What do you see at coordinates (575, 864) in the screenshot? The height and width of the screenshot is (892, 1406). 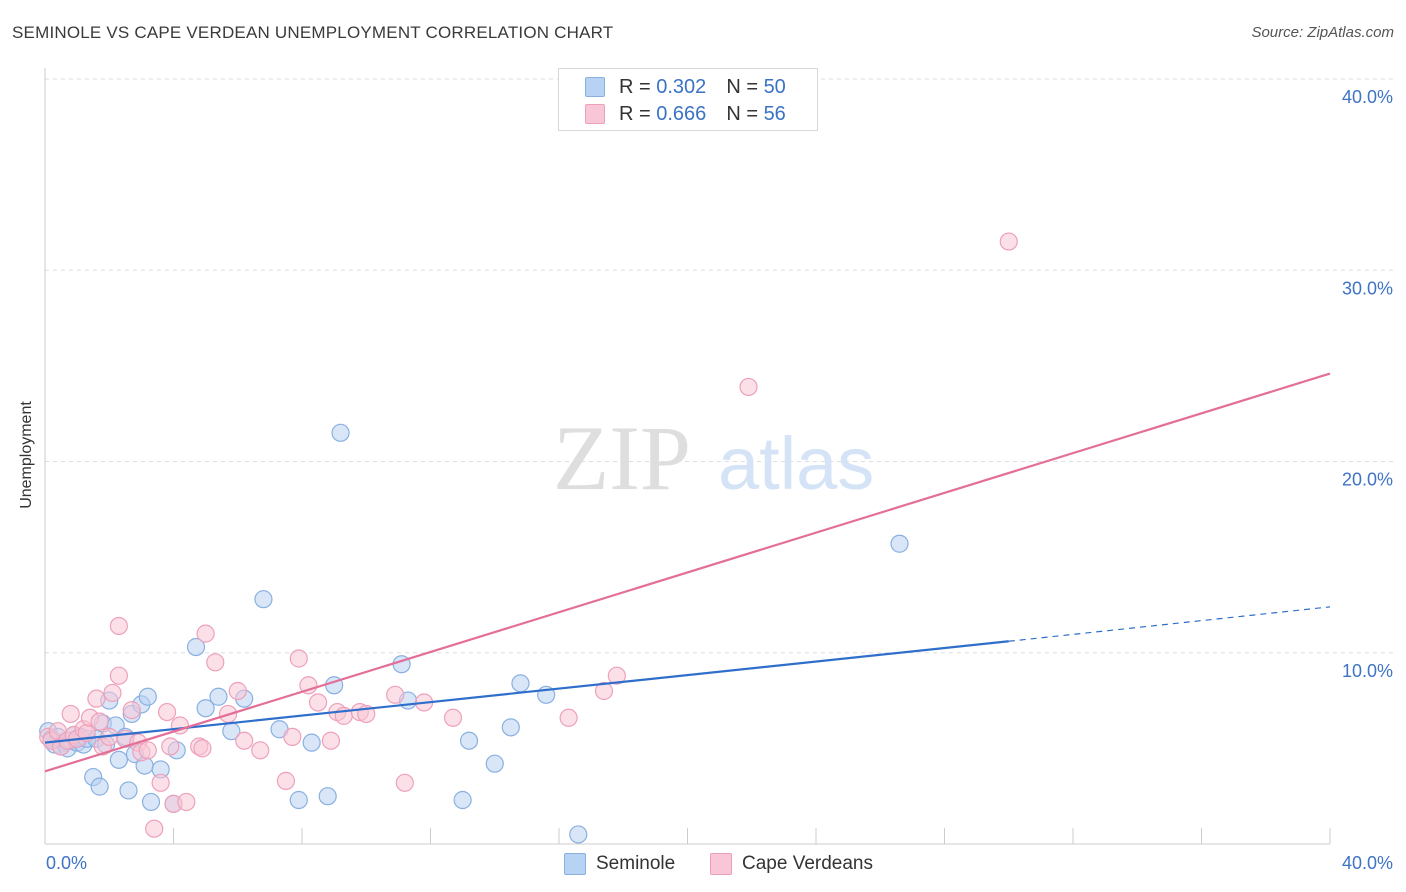 I see `bottom-seminole-swatch` at bounding box center [575, 864].